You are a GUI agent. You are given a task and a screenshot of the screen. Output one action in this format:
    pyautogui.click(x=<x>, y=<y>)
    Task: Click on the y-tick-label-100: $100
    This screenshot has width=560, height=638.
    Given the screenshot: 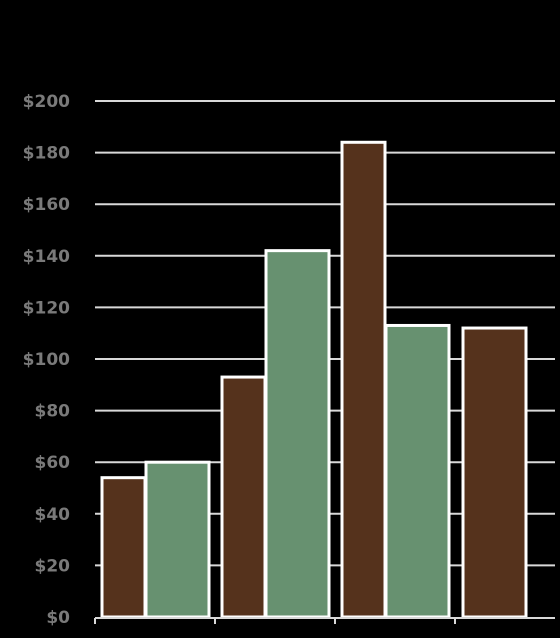 What is the action you would take?
    pyautogui.click(x=46, y=360)
    